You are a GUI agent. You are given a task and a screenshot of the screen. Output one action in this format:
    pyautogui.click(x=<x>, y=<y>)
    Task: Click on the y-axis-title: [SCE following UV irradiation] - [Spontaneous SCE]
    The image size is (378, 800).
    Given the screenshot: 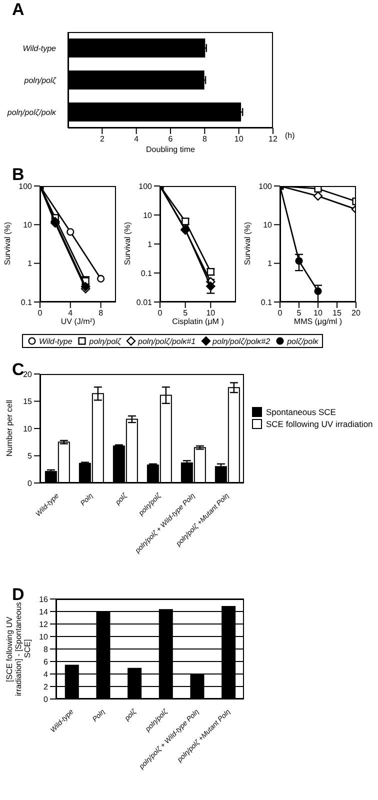 What is the action you would take?
    pyautogui.click(x=18, y=649)
    